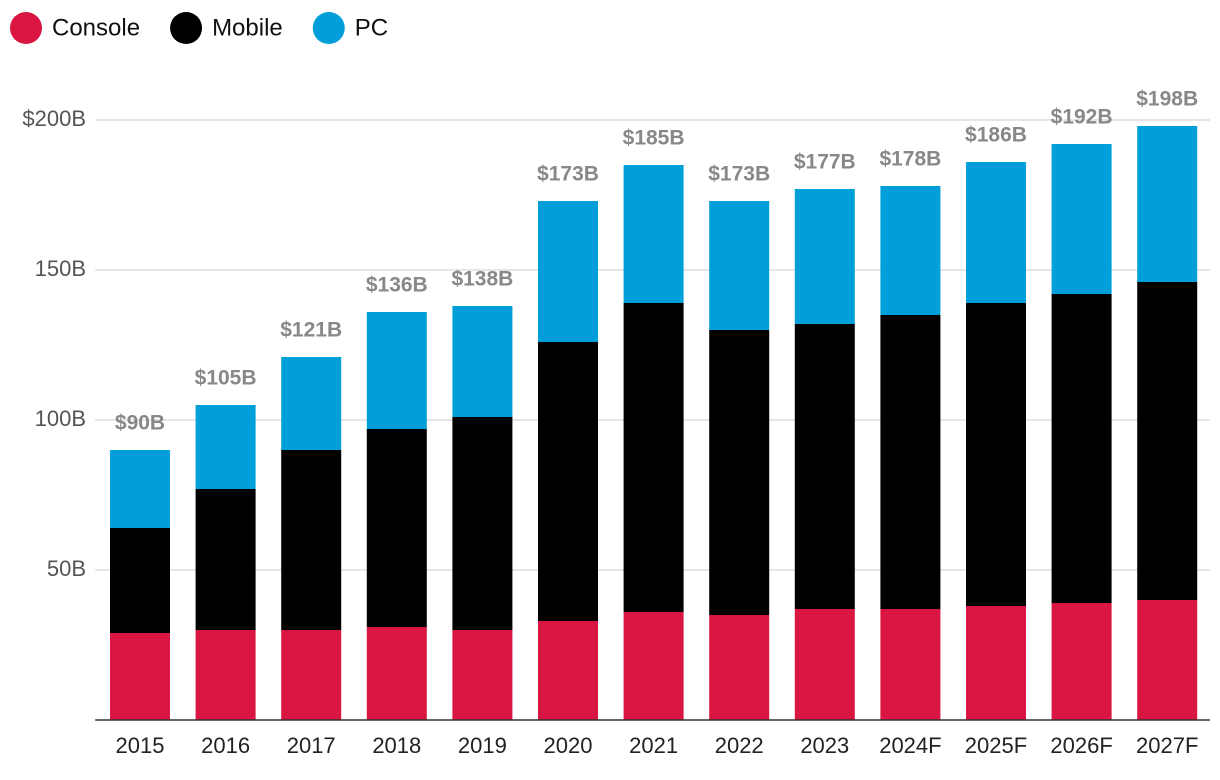 The width and height of the screenshot is (1220, 780). I want to click on x-tick-label: 2015, so click(140, 745).